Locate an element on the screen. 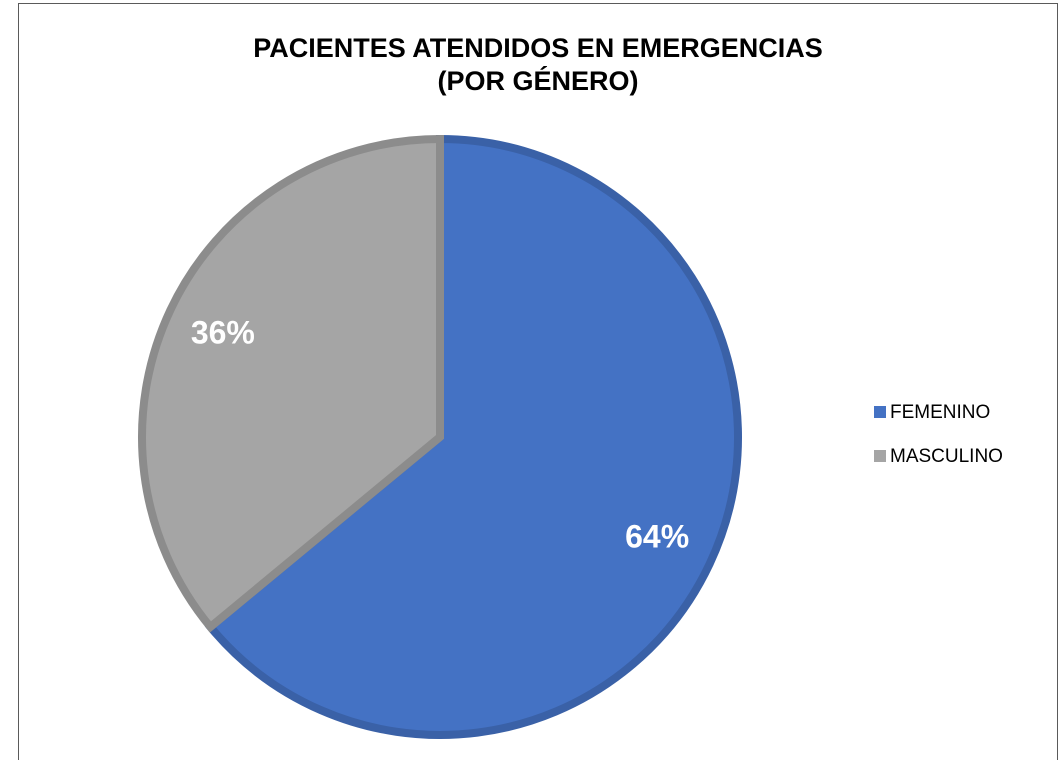 The image size is (1061, 760). legend-label: MASCULINO is located at coordinates (946, 456).